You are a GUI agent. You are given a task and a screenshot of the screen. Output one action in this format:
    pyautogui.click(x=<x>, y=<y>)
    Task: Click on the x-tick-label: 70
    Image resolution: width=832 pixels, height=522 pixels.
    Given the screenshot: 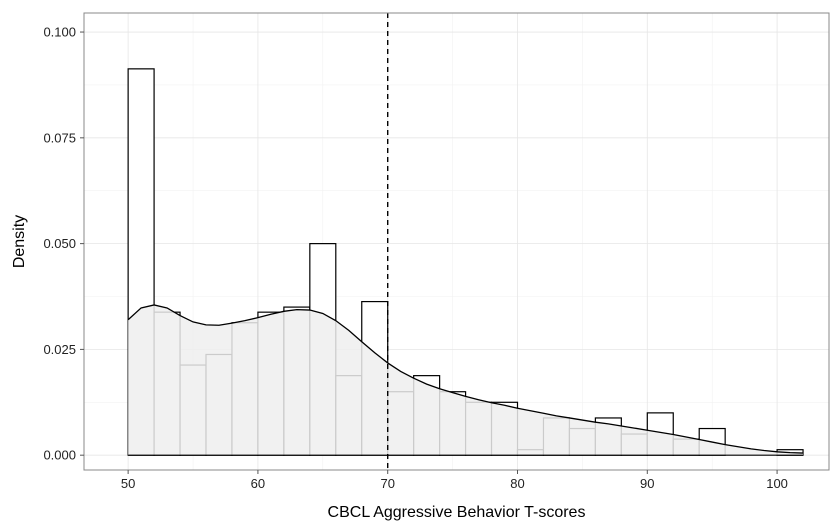 What is the action you would take?
    pyautogui.click(x=387, y=483)
    